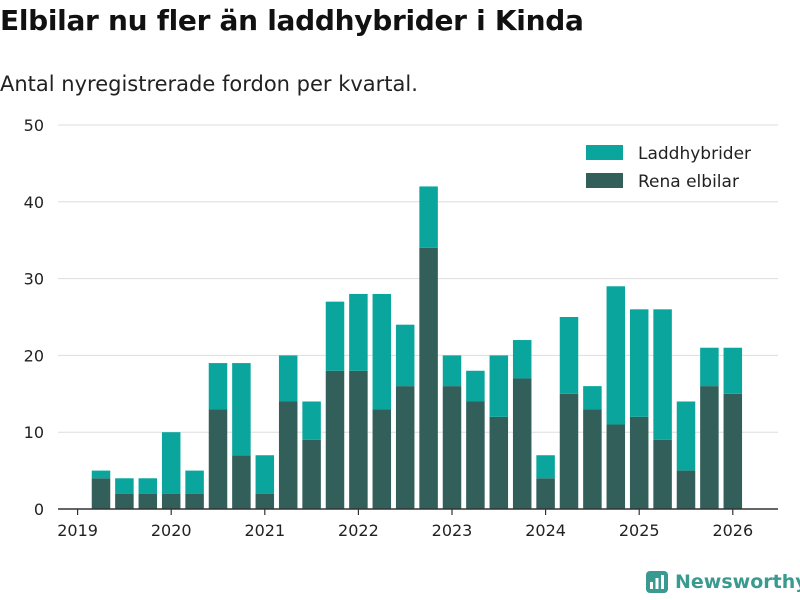 This screenshot has width=800, height=600. Describe the element at coordinates (358, 530) in the screenshot. I see `x-tick-label: 2022` at that location.